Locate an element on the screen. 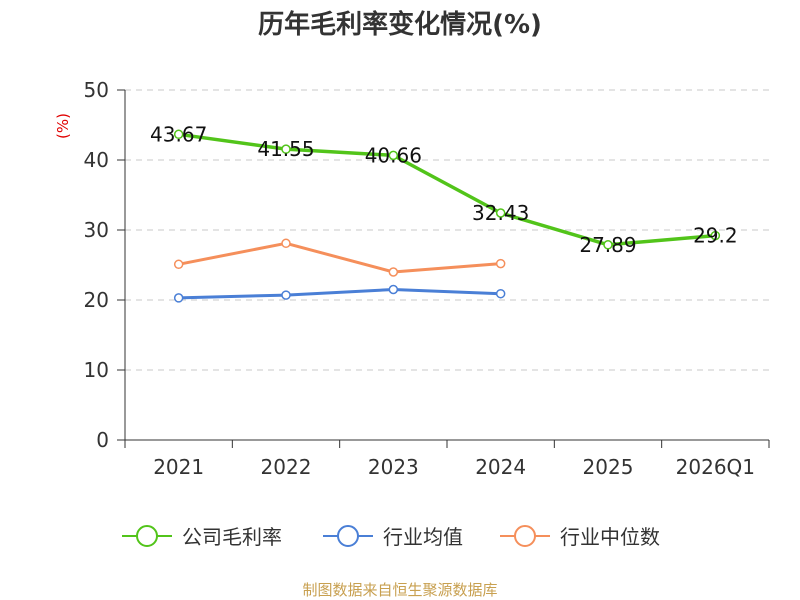  x-tick-label: 2025 is located at coordinates (608, 467).